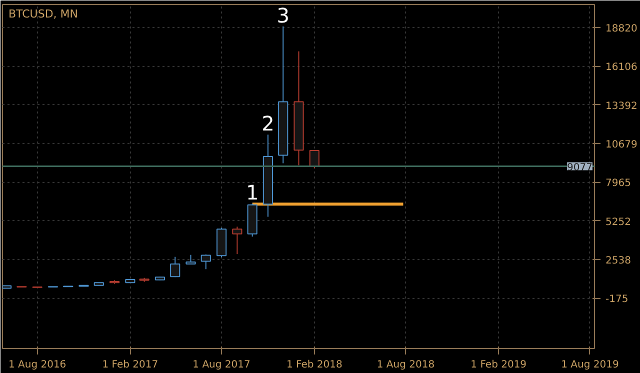 This screenshot has width=640, height=373. I want to click on y-tick-label: 2538, so click(618, 260).